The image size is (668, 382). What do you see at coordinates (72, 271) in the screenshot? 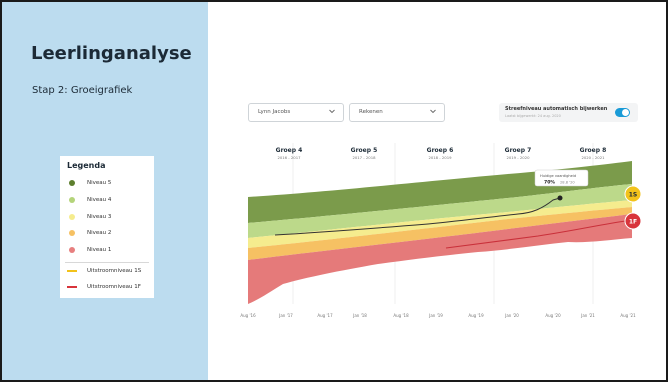
I see `uitstroom-1s-swatch` at bounding box center [72, 271].